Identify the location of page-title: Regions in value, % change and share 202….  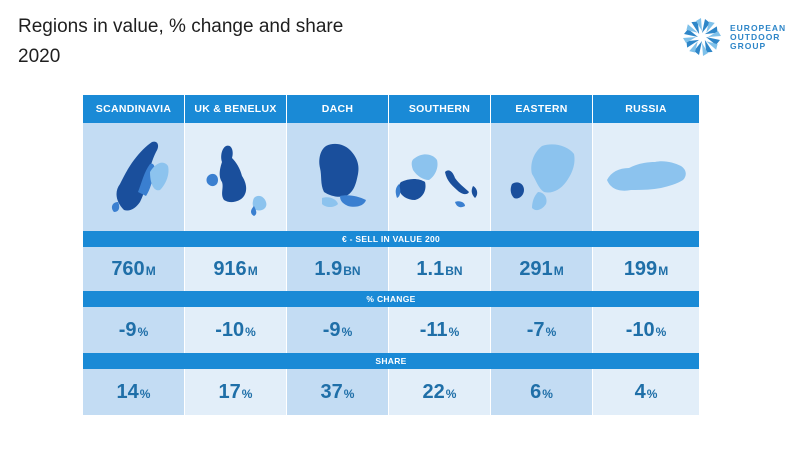
(180, 42).